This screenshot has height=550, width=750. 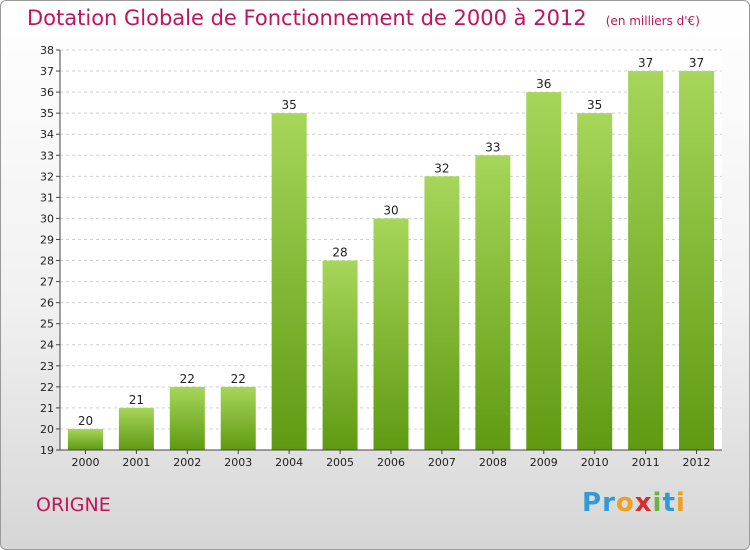 I want to click on logo-letter: t, so click(x=669, y=503).